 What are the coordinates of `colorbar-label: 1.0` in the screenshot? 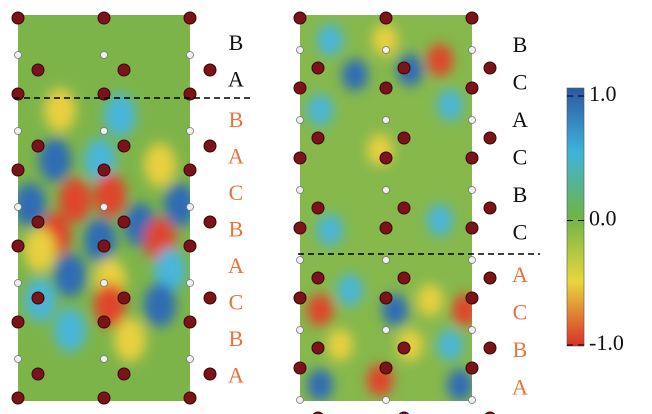 It's located at (603, 93).